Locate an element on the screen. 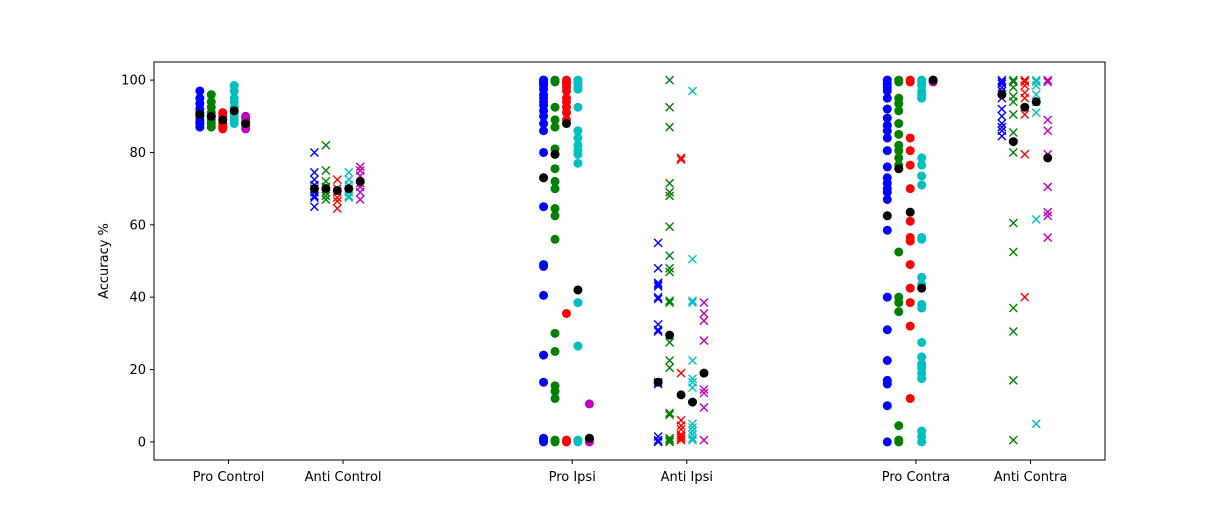  y-tick-label: 60 is located at coordinates (137, 225).